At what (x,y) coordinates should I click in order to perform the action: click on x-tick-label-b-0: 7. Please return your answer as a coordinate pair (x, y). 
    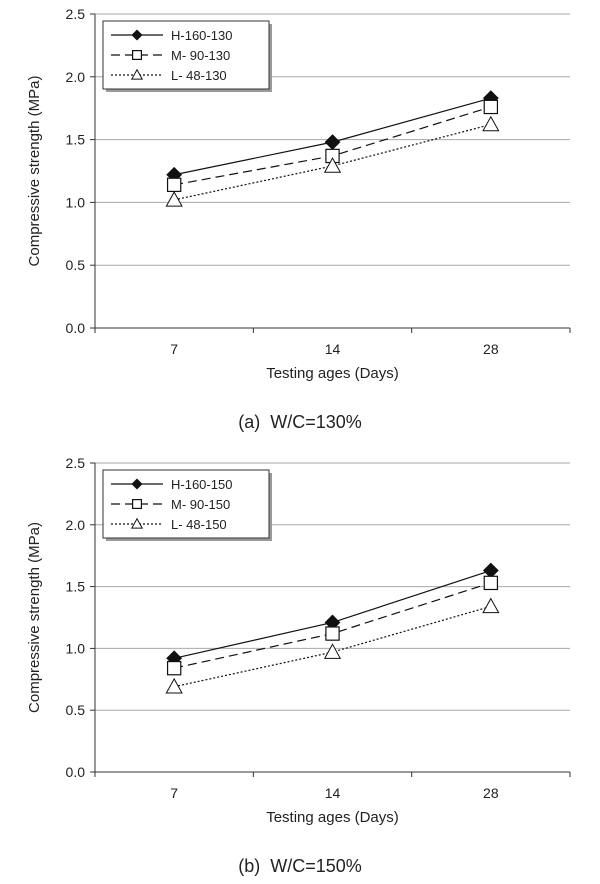
    Looking at the image, I should click on (174, 793).